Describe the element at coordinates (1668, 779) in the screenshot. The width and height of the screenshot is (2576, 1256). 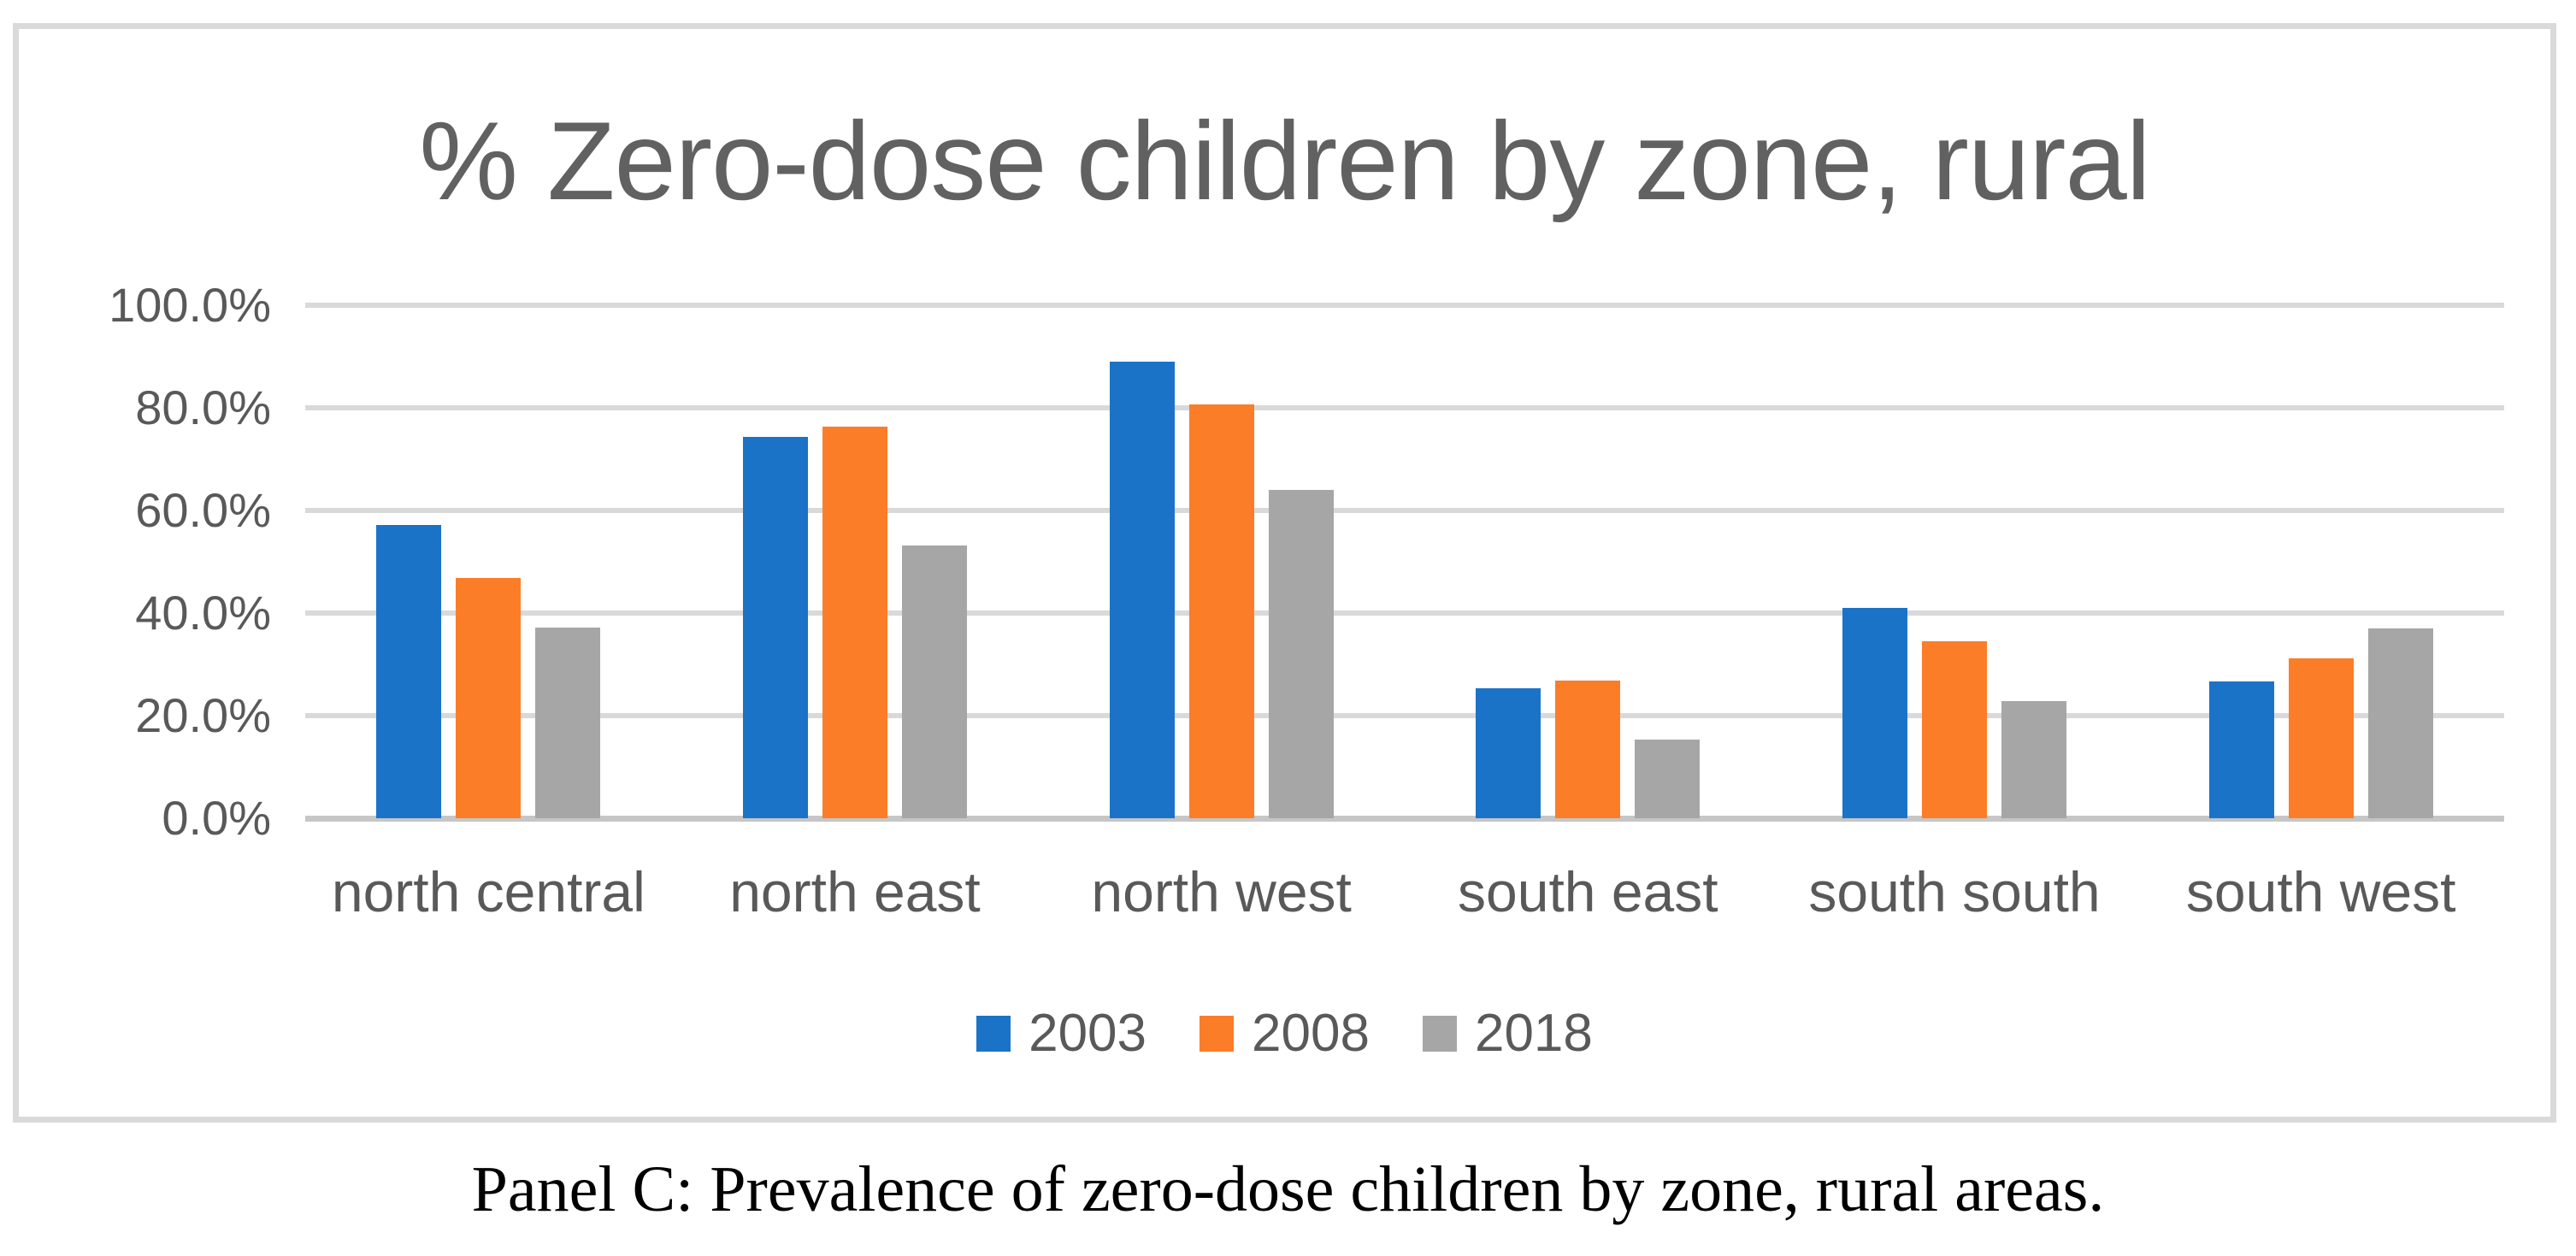
I see `bar-2018-south-east` at that location.